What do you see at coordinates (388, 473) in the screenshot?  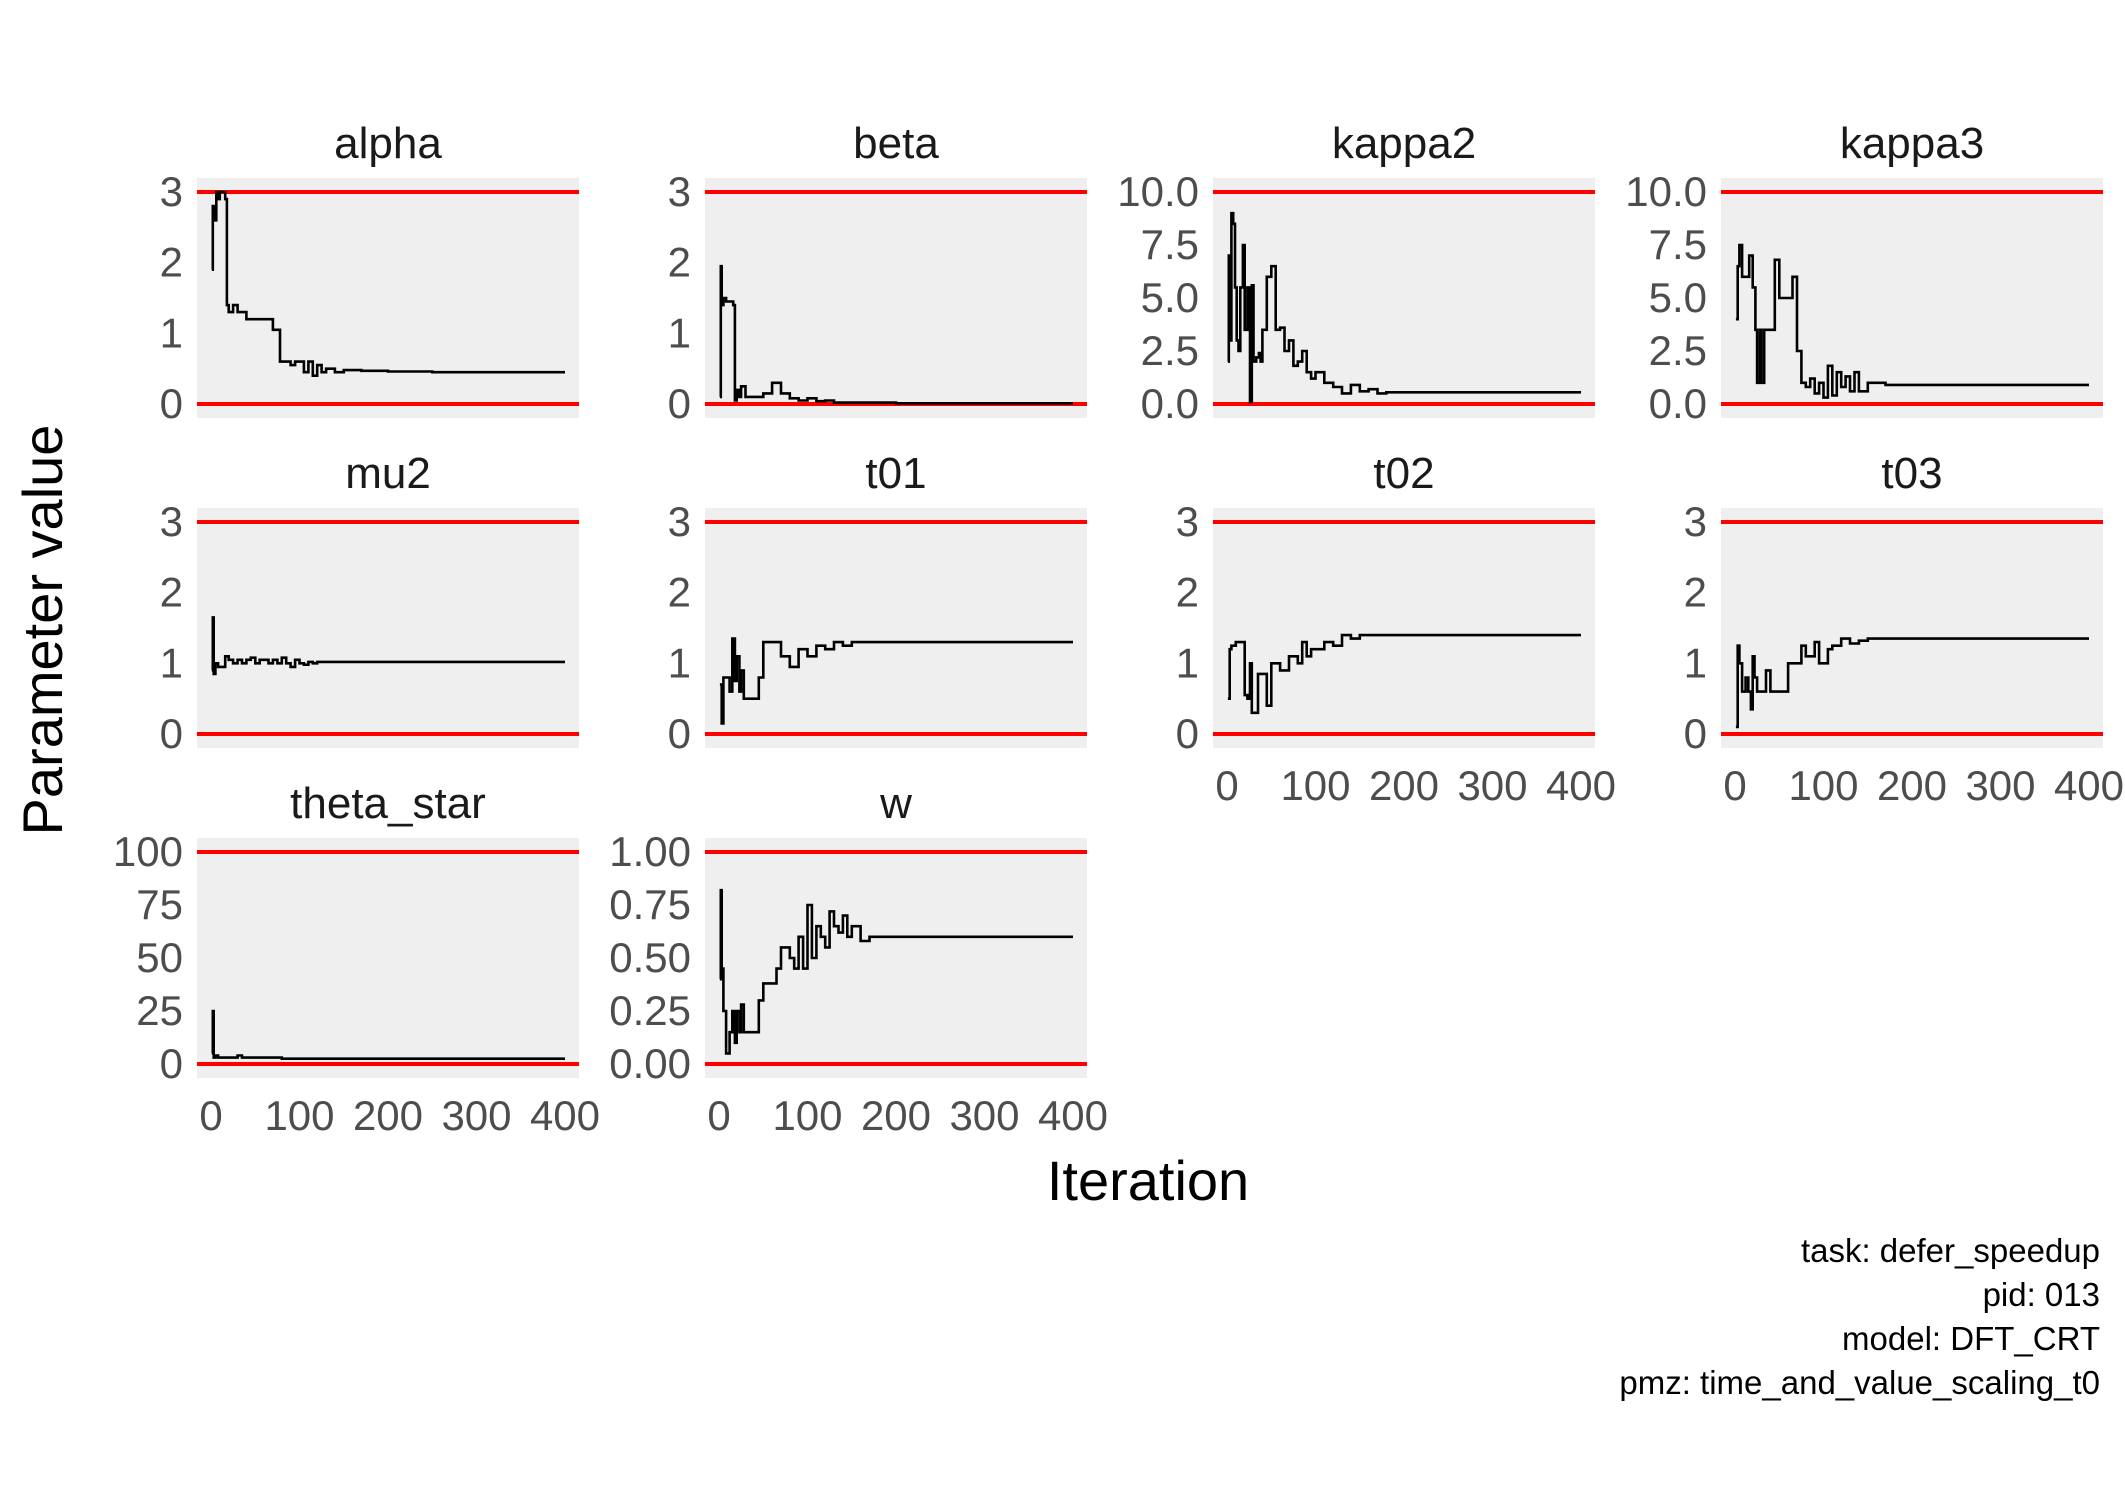 I see `panel-title: mu2` at bounding box center [388, 473].